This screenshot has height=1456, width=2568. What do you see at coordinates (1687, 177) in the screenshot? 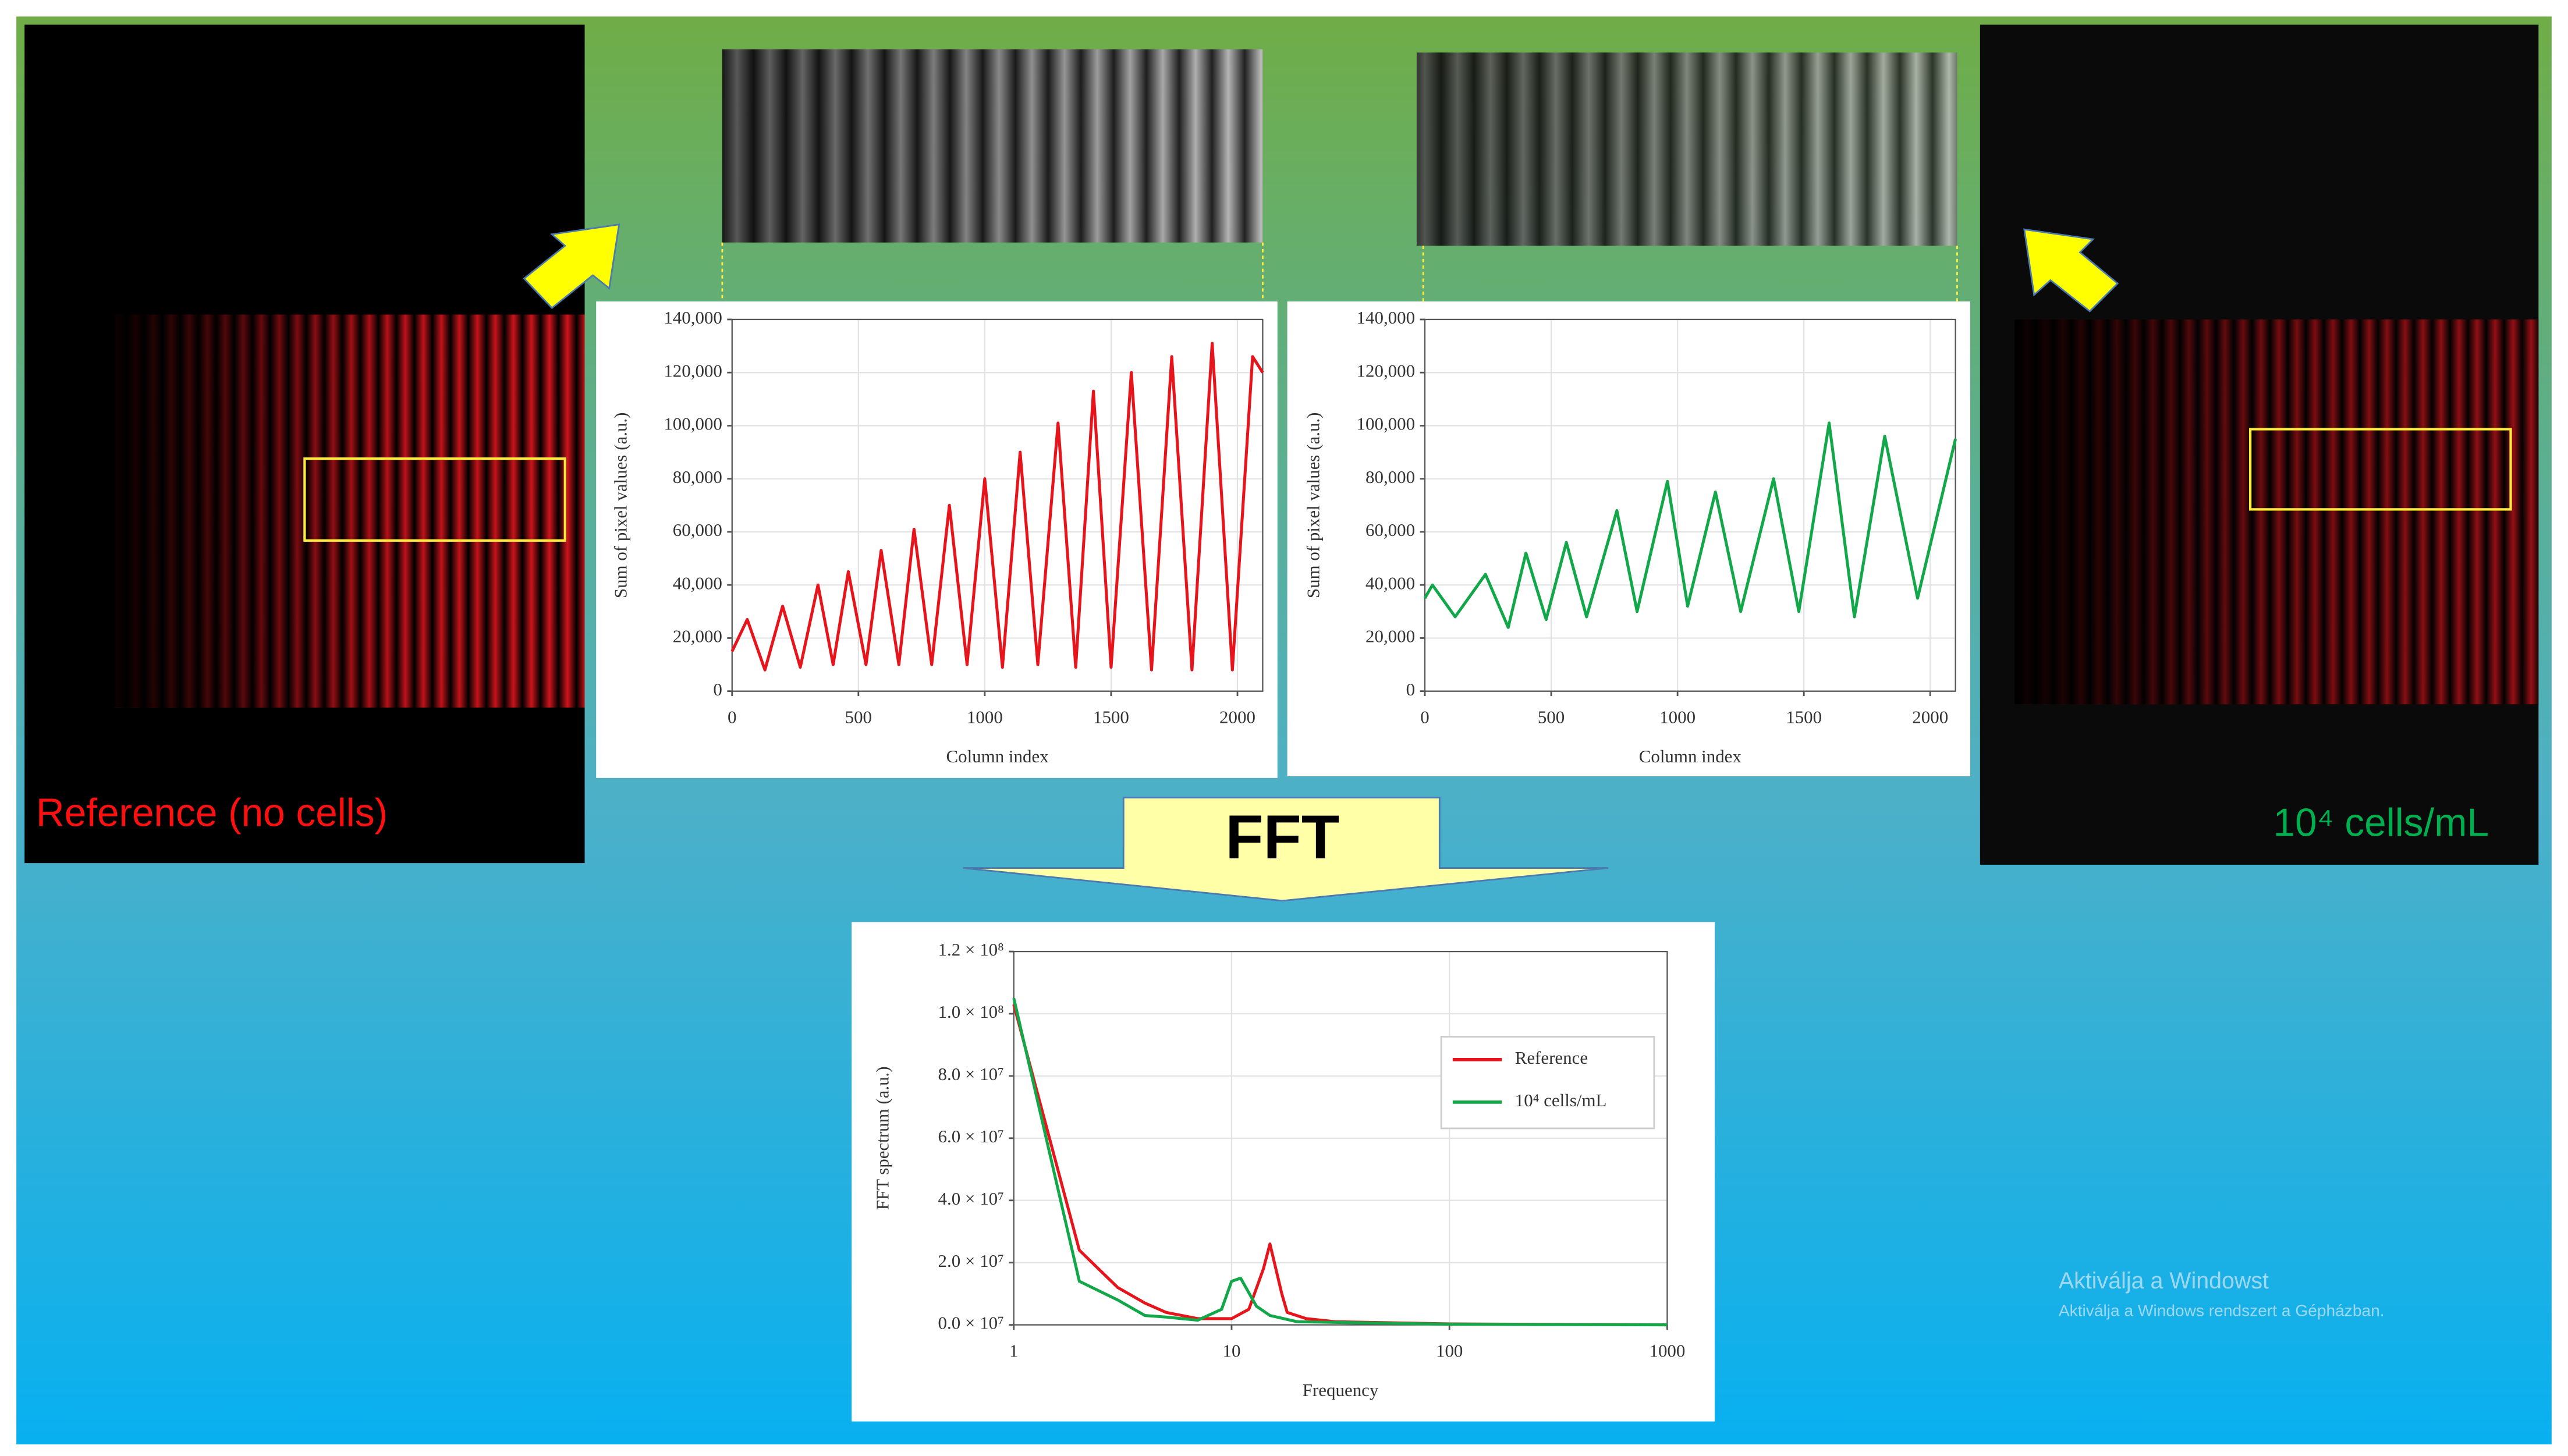
I see `crop-right` at bounding box center [1687, 177].